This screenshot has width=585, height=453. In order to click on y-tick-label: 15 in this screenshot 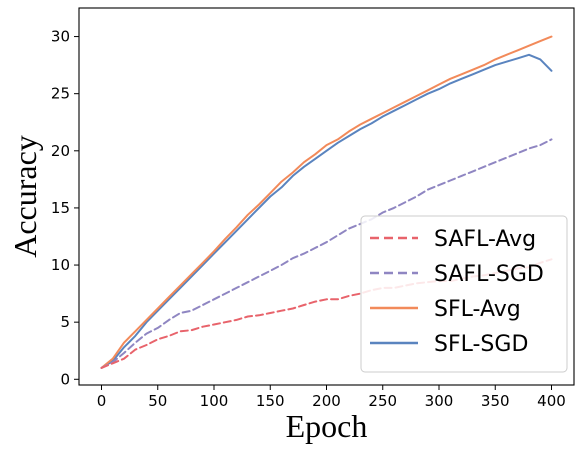, I will do `click(60, 208)`.